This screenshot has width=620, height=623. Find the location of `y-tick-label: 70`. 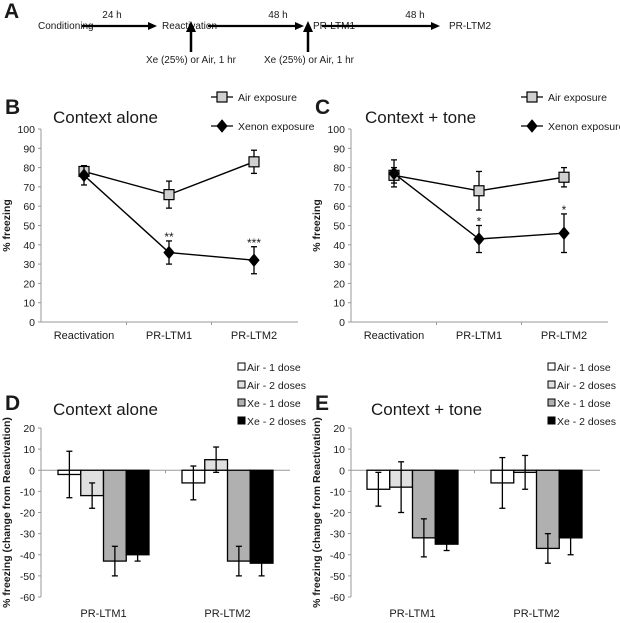

y-tick-label: 70 is located at coordinates (339, 188).